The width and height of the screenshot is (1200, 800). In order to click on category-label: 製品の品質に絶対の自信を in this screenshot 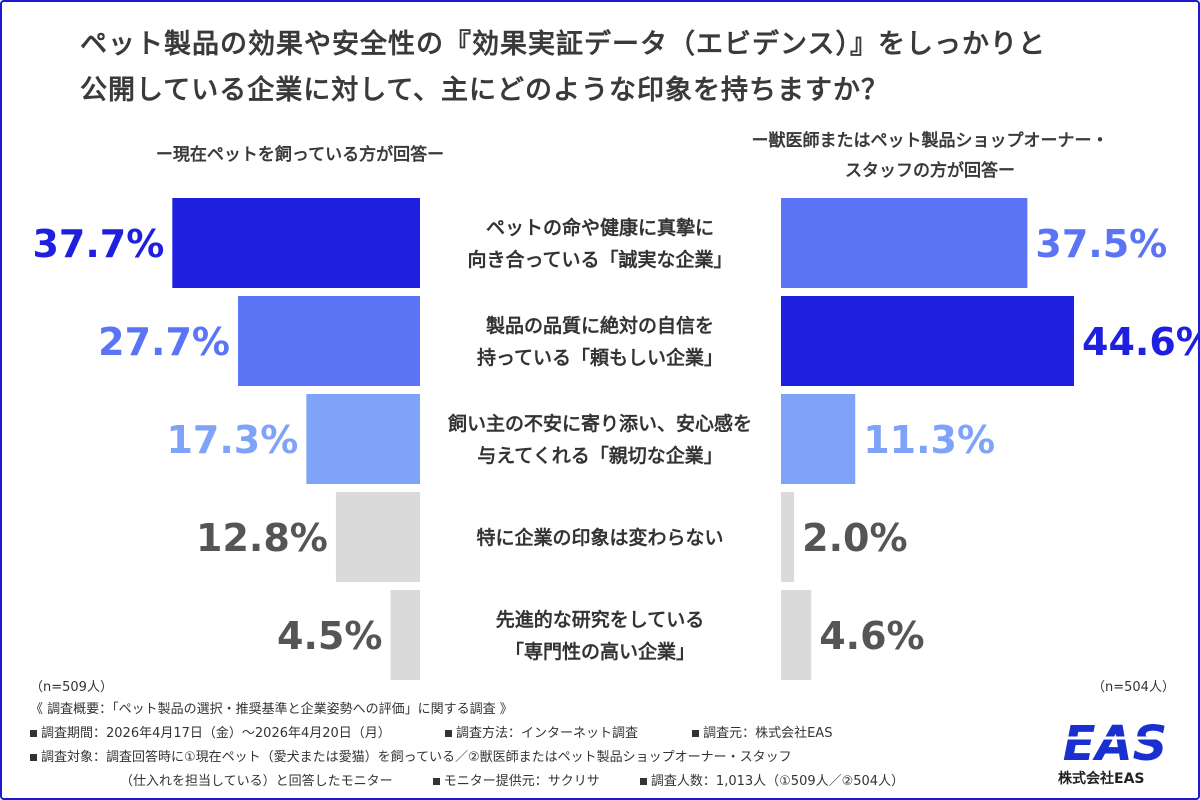, I will do `click(599, 325)`.